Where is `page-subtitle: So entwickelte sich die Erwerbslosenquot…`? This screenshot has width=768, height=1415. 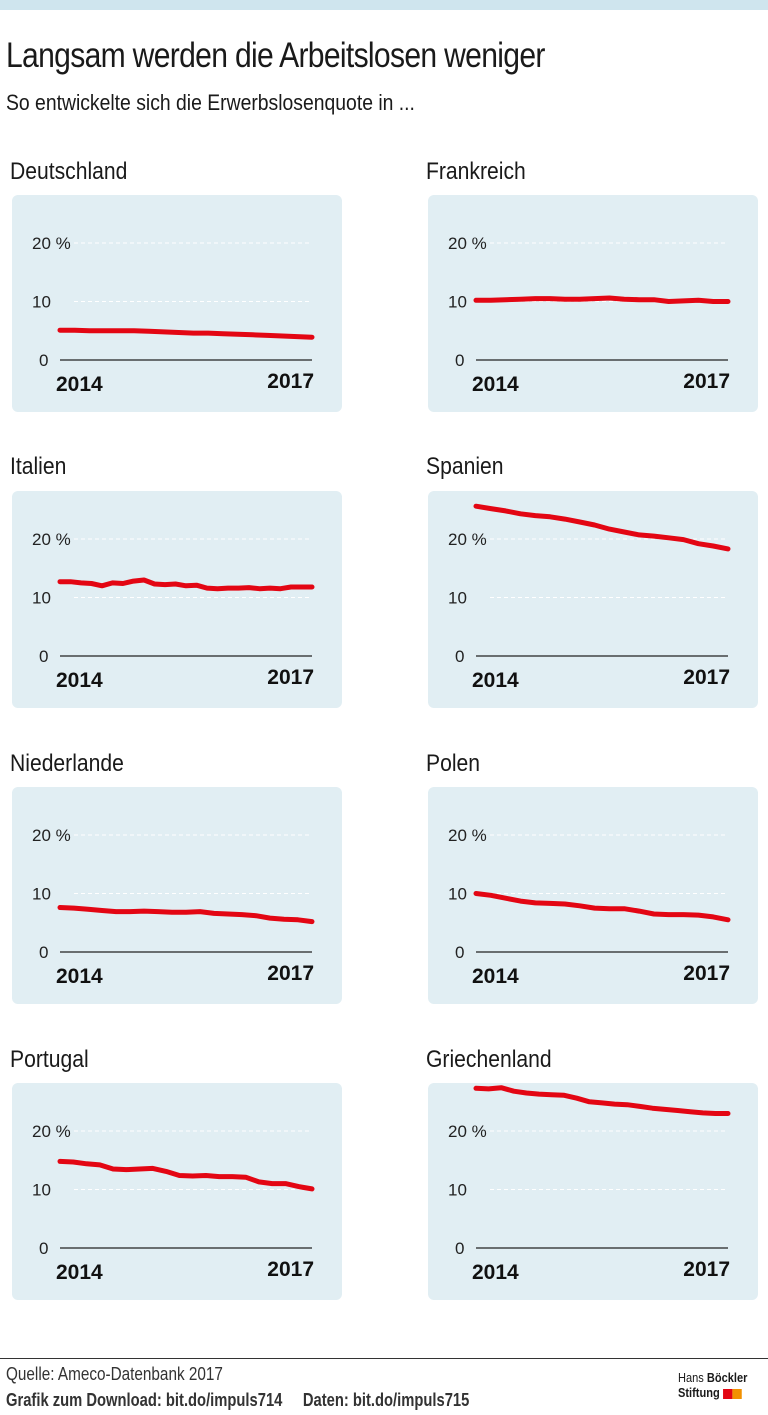 page-subtitle: So entwickelte sich die Erwerbslosenquot… is located at coordinates (210, 102).